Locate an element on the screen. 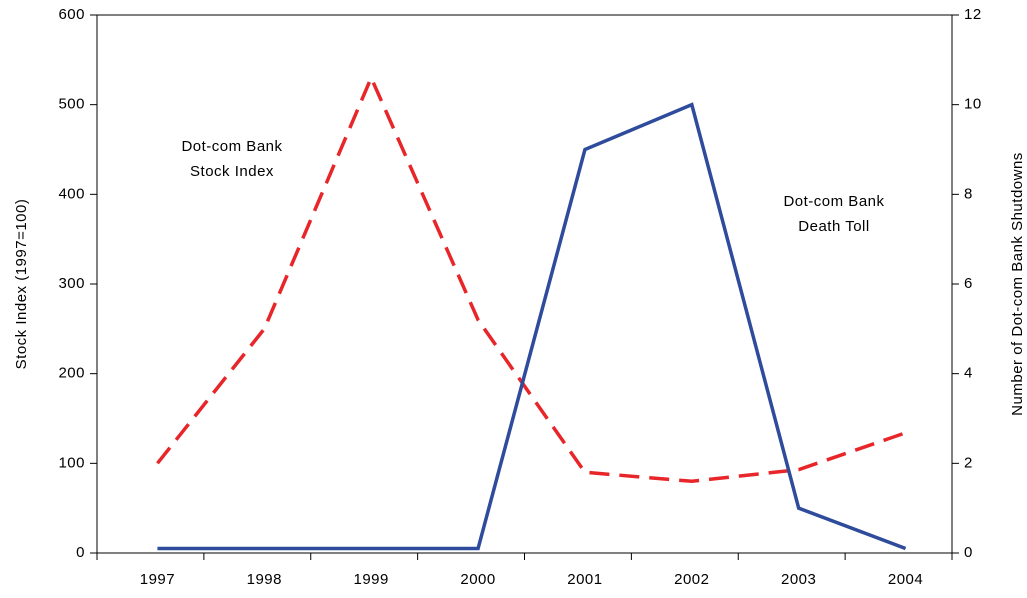 The height and width of the screenshot is (598, 1027). x-tick-label: 1997 is located at coordinates (157, 579).